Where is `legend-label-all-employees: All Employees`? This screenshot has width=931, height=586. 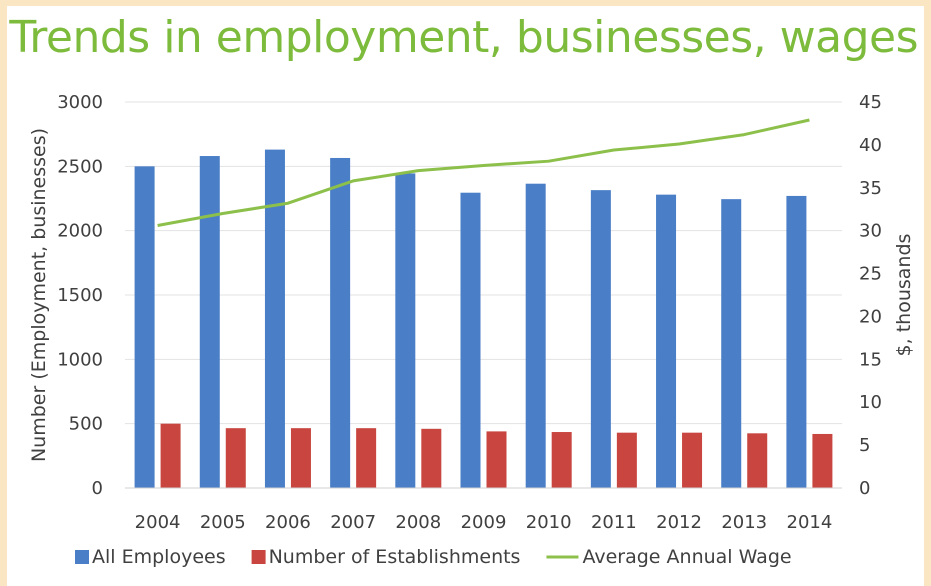
legend-label-all-employees: All Employees is located at coordinates (159, 557).